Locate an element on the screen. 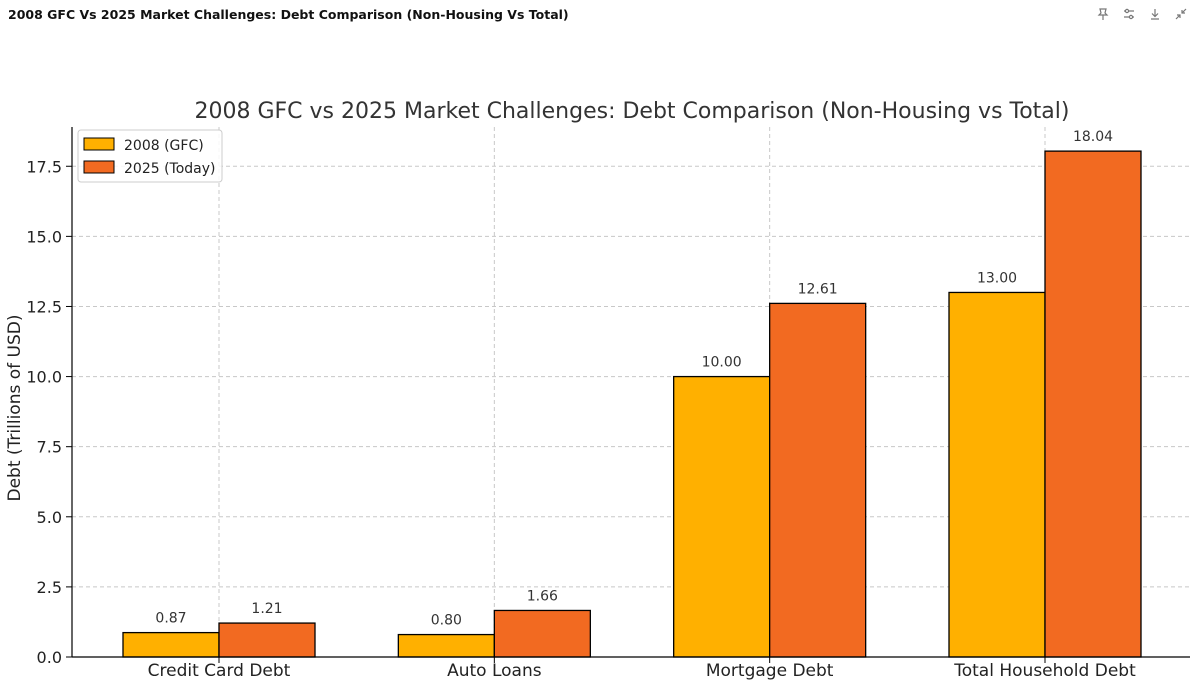 This screenshot has height=698, width=1200. y-axis-title: Debt (Trillions of USD) is located at coordinates (15, 408).